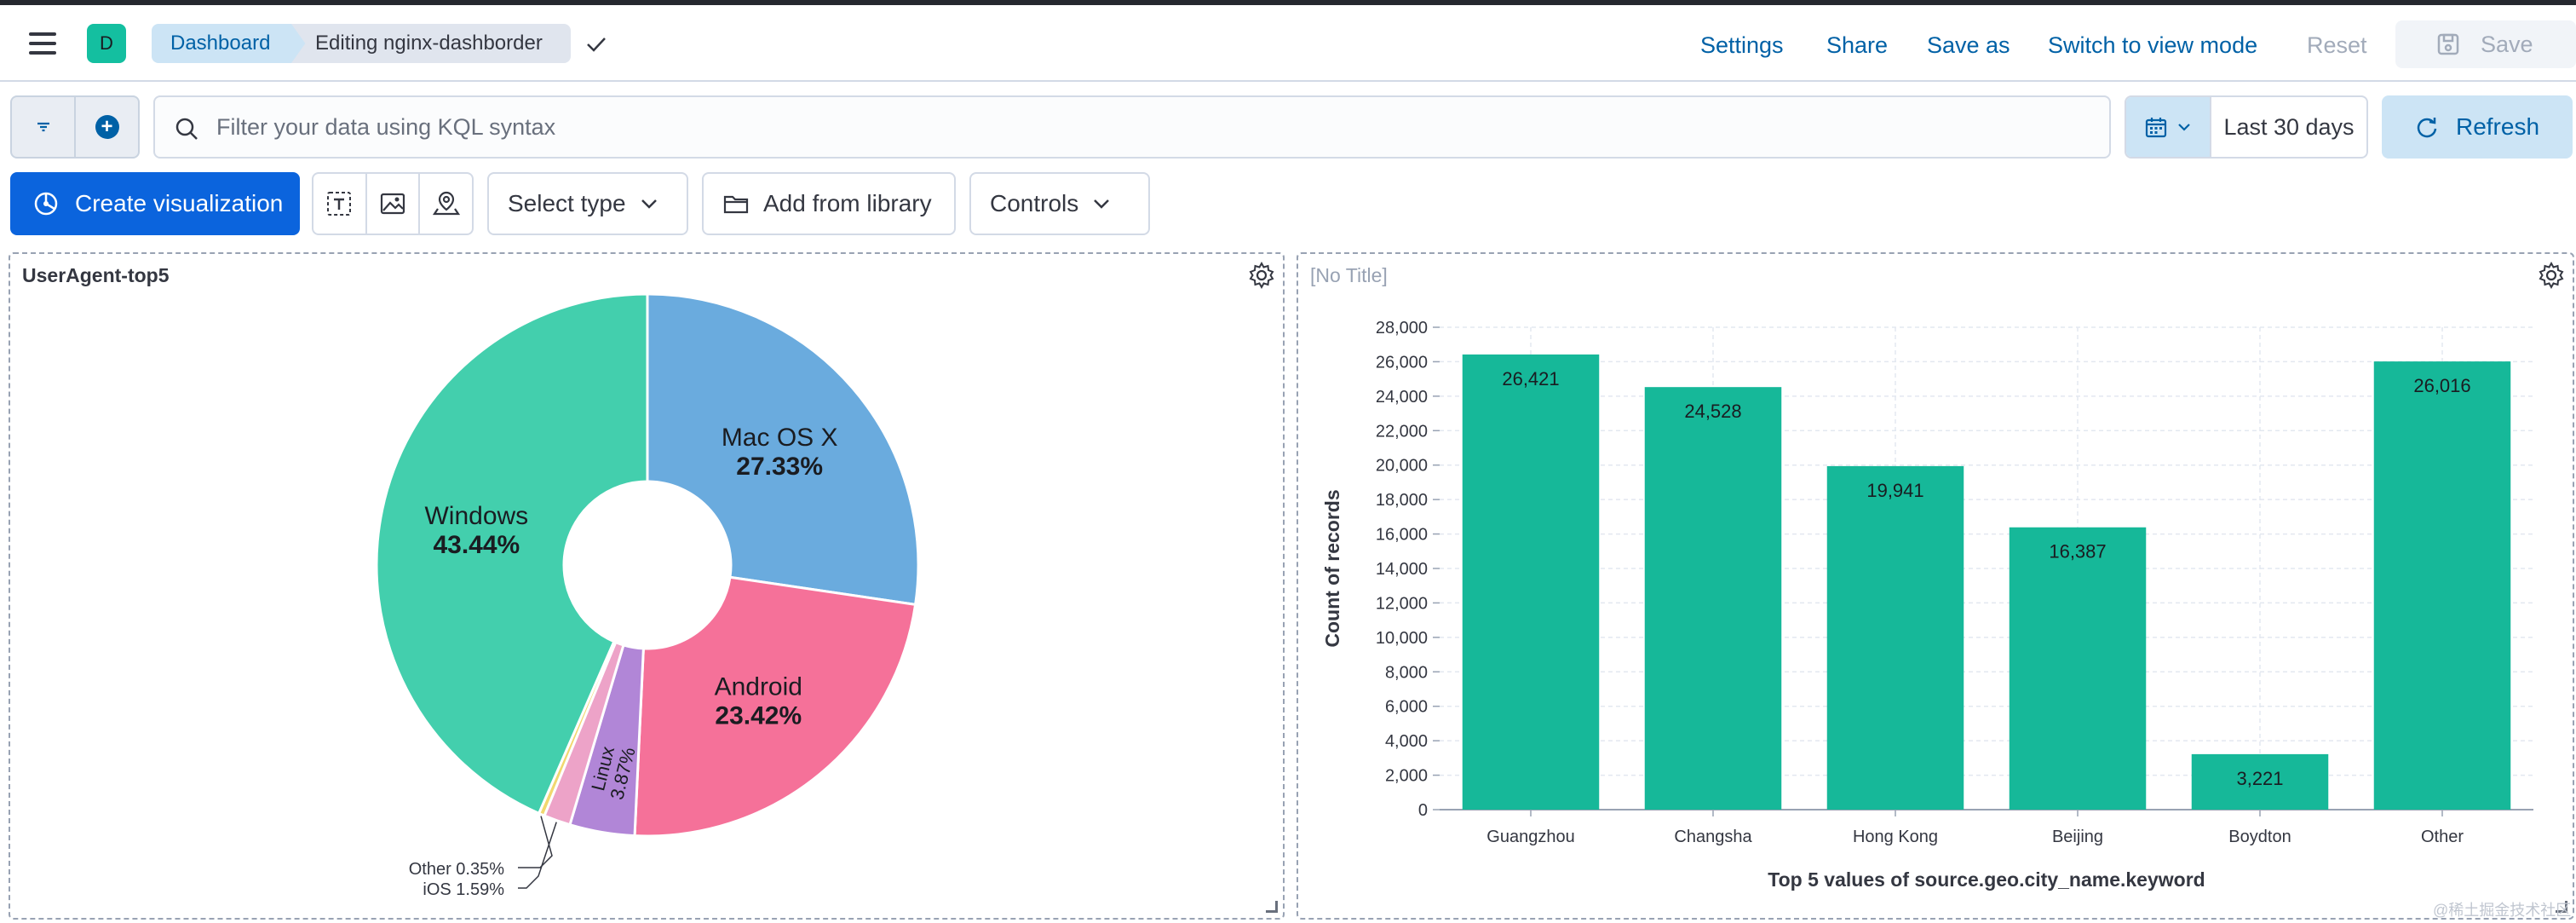 The height and width of the screenshot is (923, 2576). I want to click on y-tick-label: 12,000, so click(1402, 603).